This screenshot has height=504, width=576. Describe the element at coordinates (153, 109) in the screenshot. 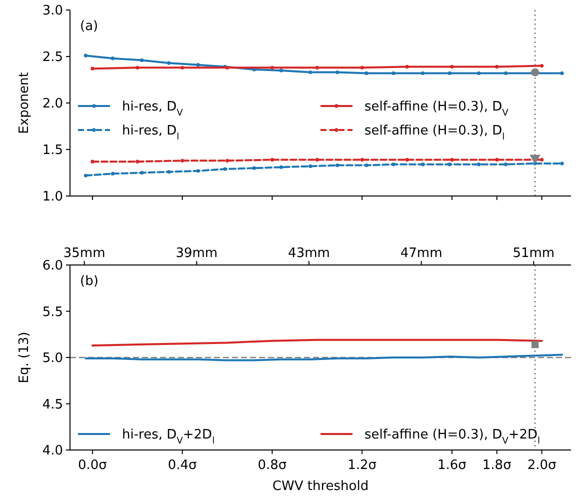

I see `legend-label: hi-res, D$_{V}$` at that location.